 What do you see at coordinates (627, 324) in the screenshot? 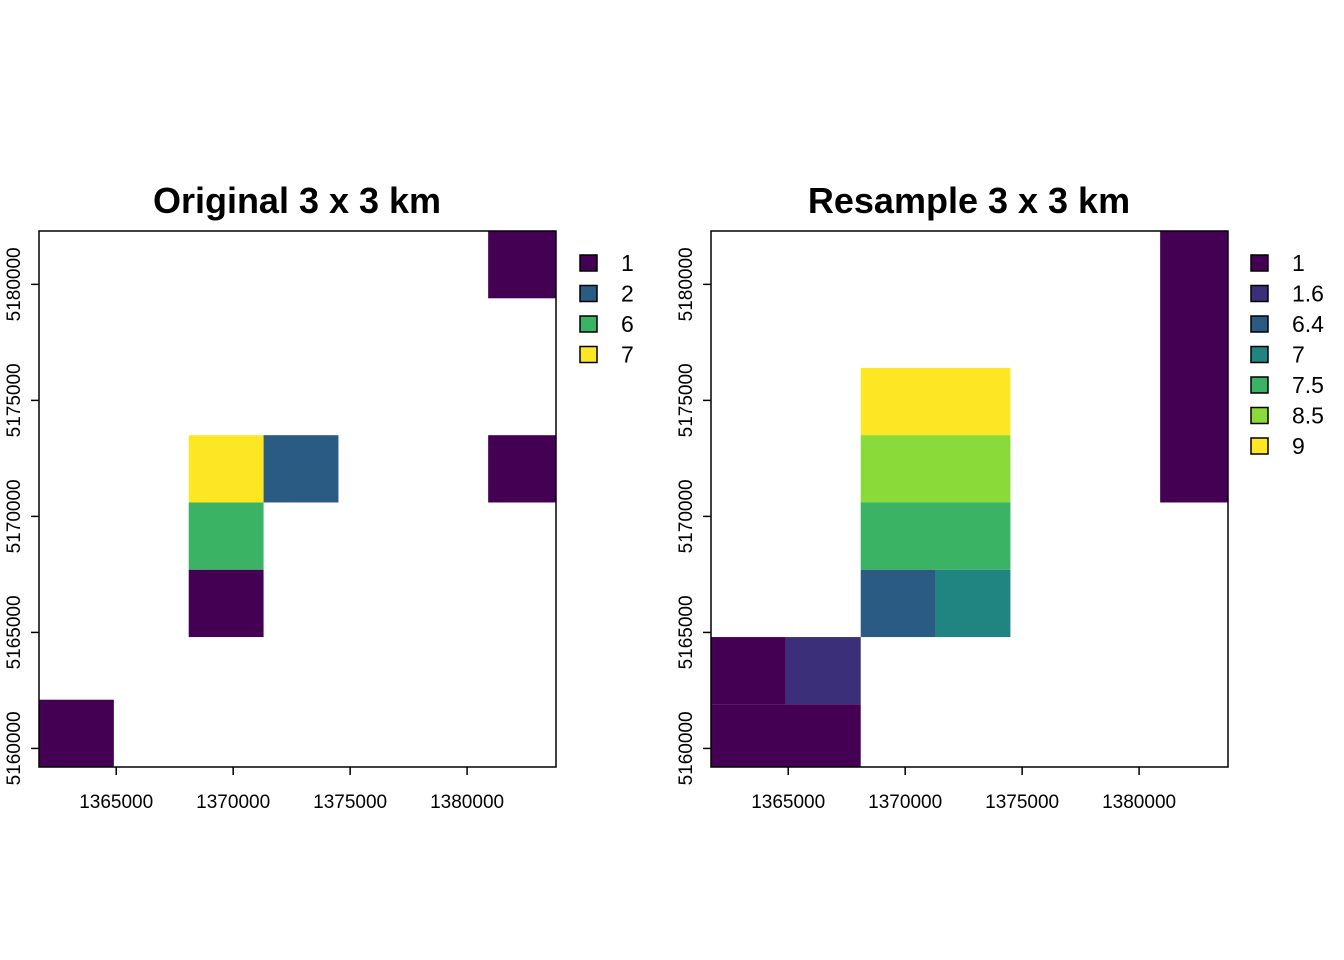
I see `legend-label: 6` at bounding box center [627, 324].